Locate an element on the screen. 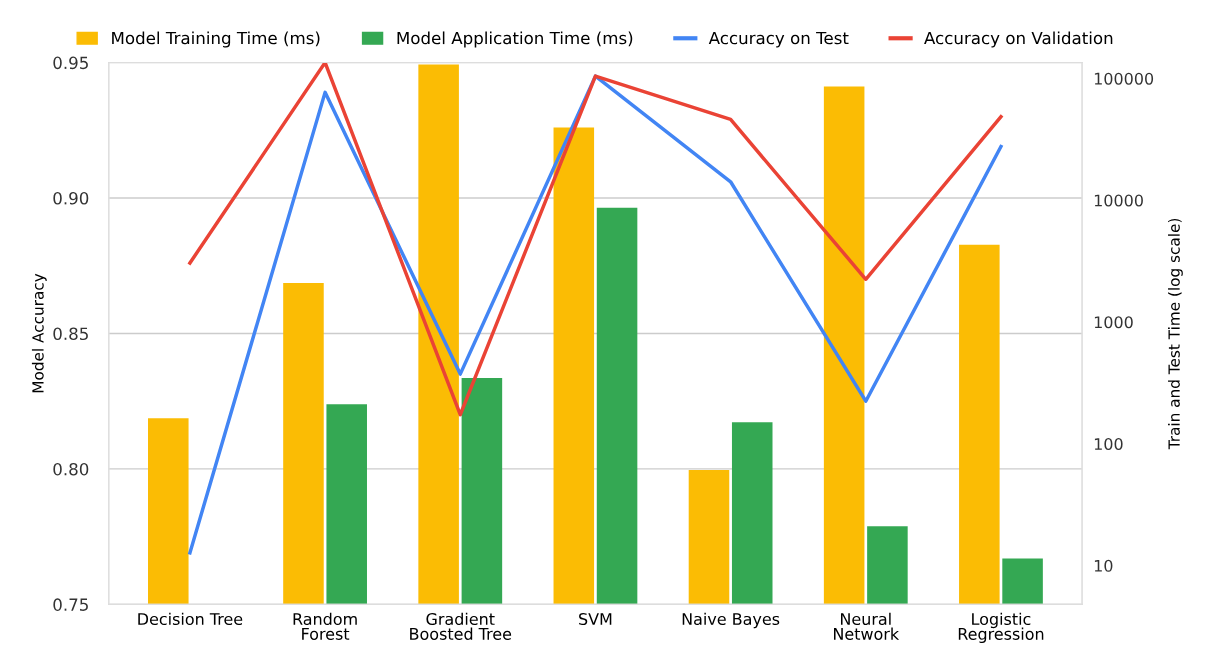  x-tick-label: SVM is located at coordinates (595, 619).